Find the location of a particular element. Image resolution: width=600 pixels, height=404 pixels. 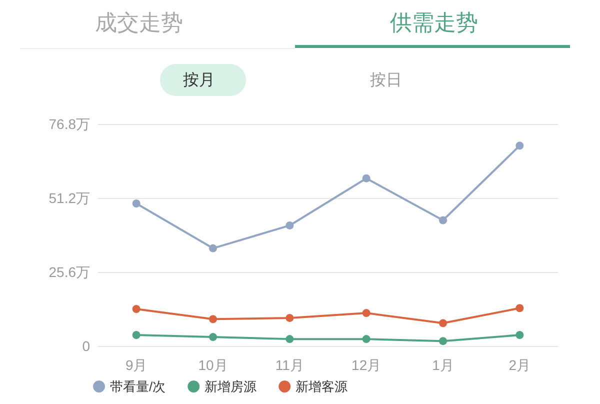

x-tick-label: 12月 is located at coordinates (367, 365).